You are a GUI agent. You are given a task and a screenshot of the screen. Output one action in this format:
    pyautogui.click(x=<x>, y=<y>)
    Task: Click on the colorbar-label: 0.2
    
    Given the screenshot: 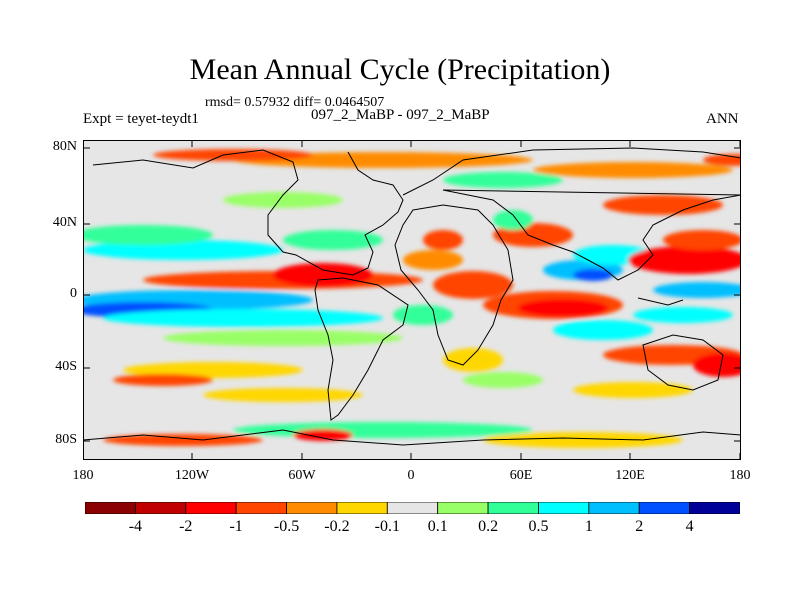 What is the action you would take?
    pyautogui.click(x=488, y=526)
    